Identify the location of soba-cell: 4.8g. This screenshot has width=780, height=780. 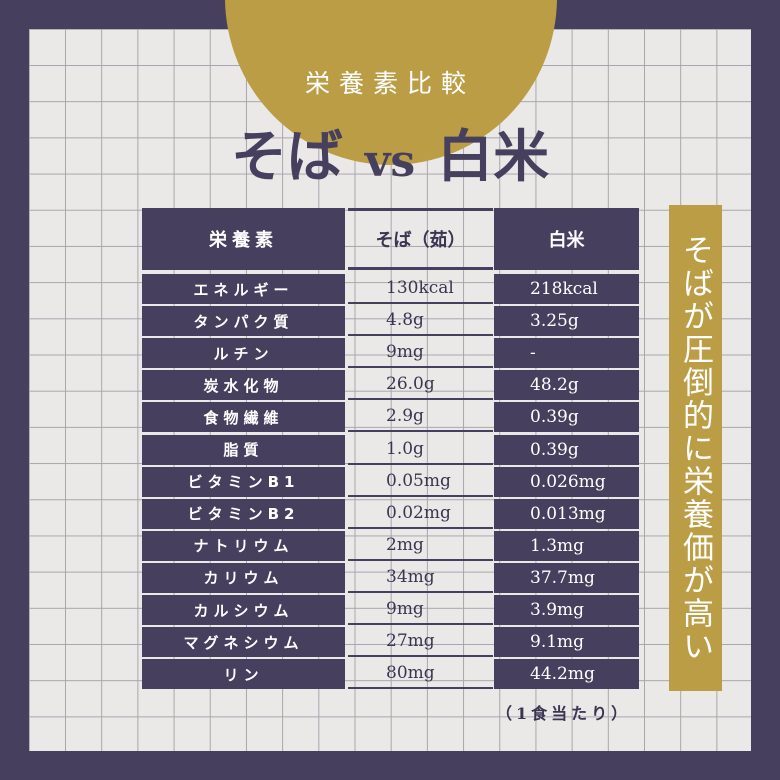
(420, 321).